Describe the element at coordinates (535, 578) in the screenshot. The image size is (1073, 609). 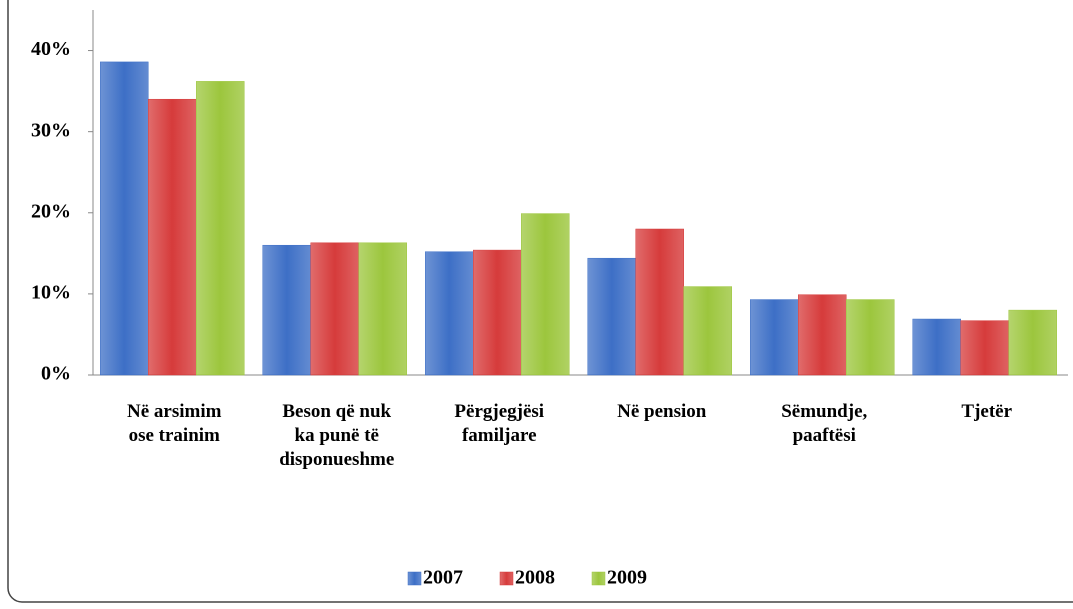
I see `legend-label: 2008` at that location.